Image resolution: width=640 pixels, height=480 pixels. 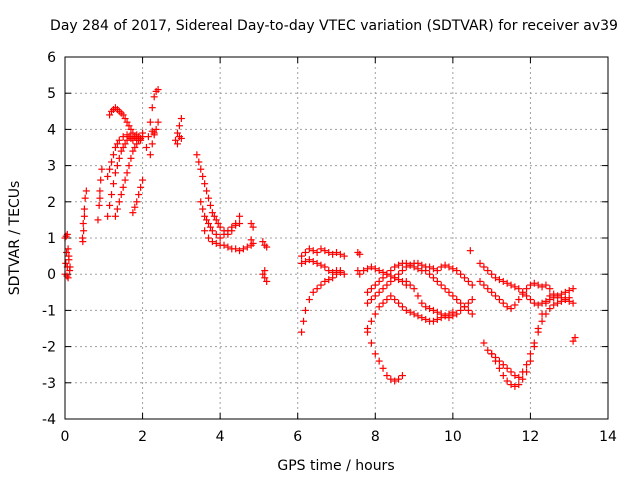 I want to click on y-tick-label: 0, so click(x=51, y=275).